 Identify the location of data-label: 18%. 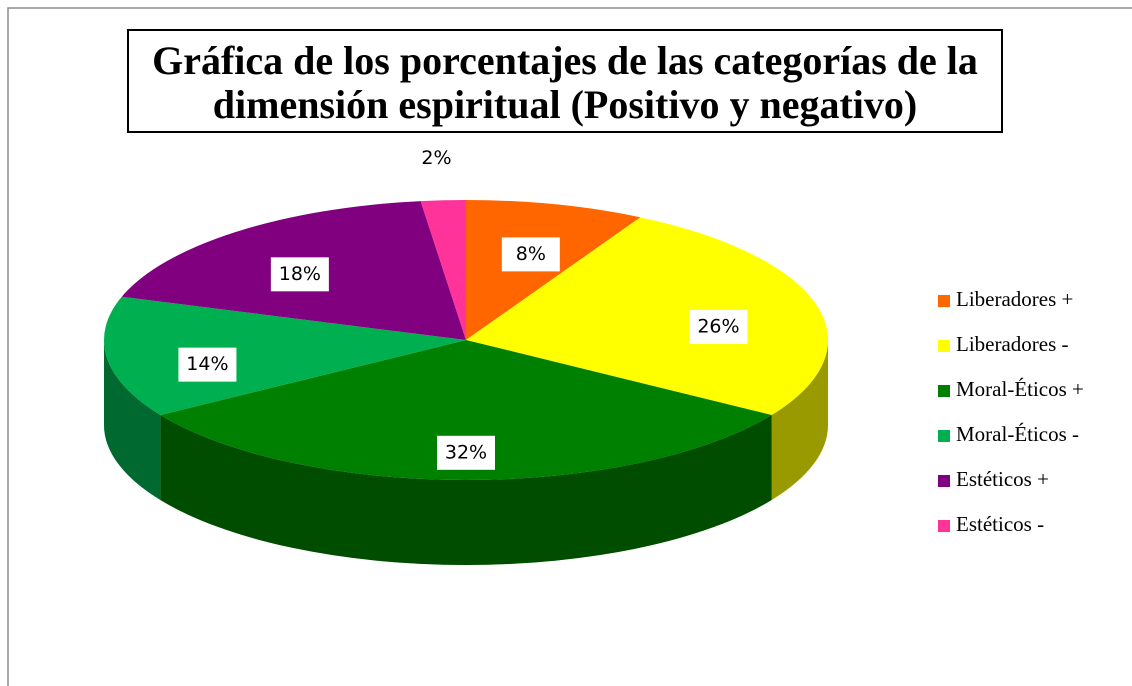
(300, 274).